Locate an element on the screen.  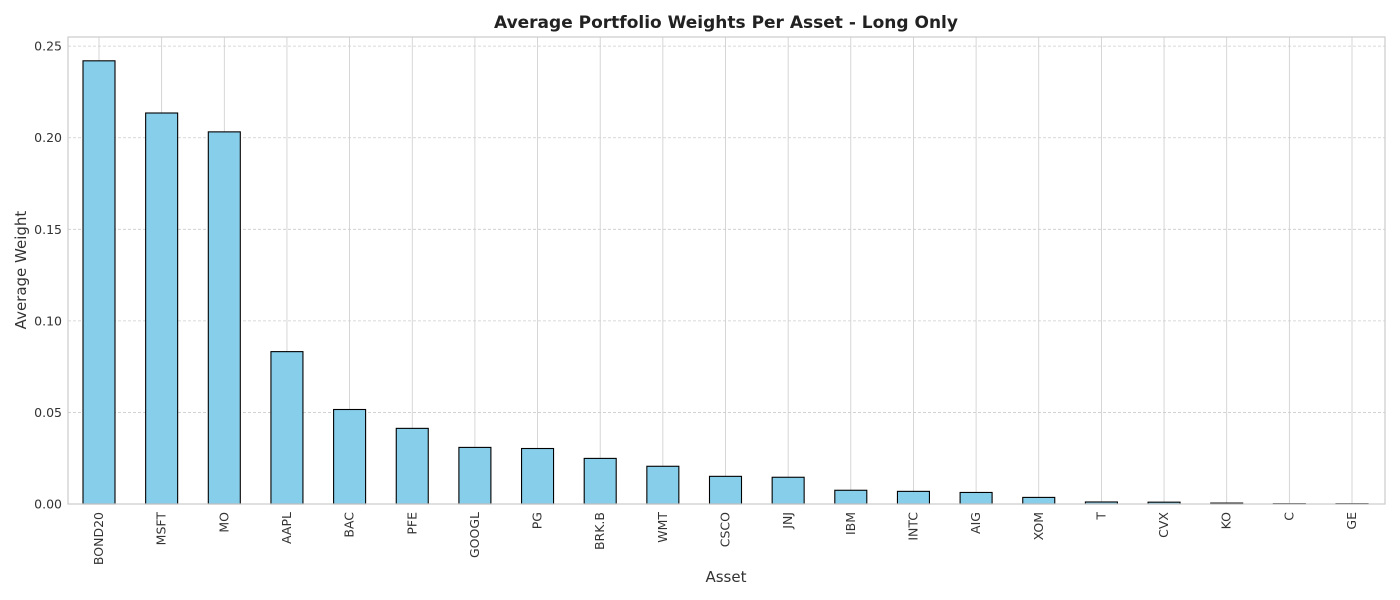
x-tick-label: GE is located at coordinates (1351, 521).